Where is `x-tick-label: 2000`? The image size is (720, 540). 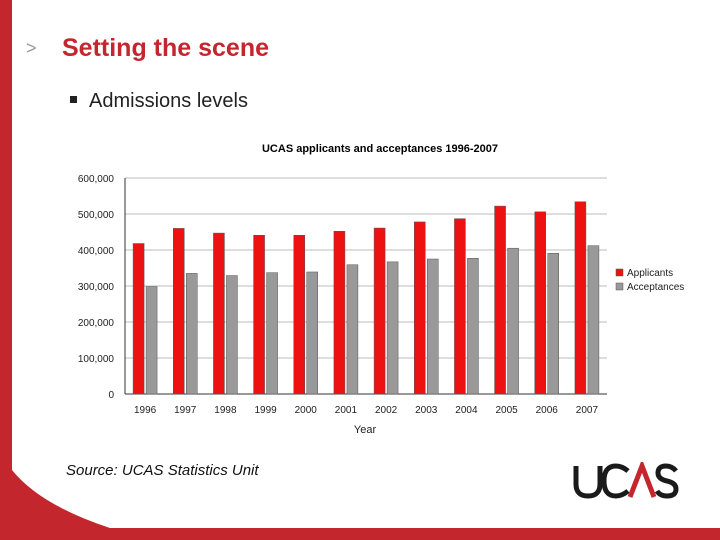 x-tick-label: 2000 is located at coordinates (306, 410).